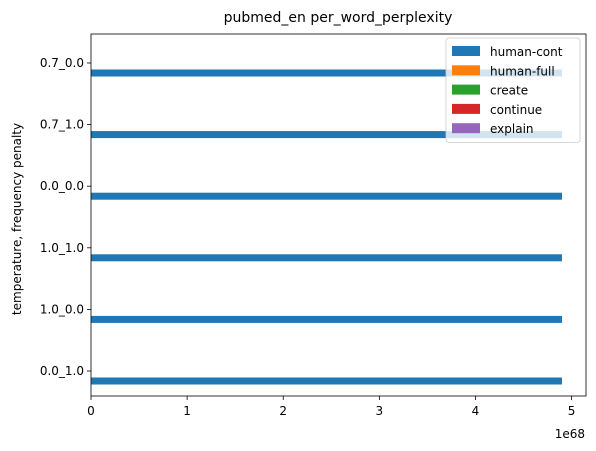  I want to click on y-tick-label: 0.7_0.0, so click(62, 63).